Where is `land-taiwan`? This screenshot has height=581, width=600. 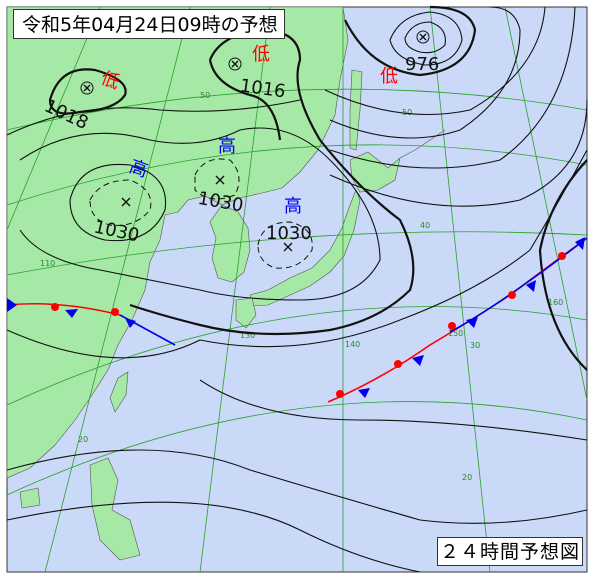 land-taiwan is located at coordinates (119, 392).